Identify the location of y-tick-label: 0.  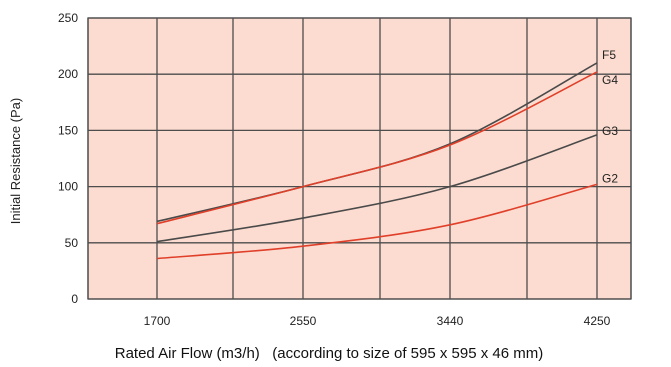
(74, 299).